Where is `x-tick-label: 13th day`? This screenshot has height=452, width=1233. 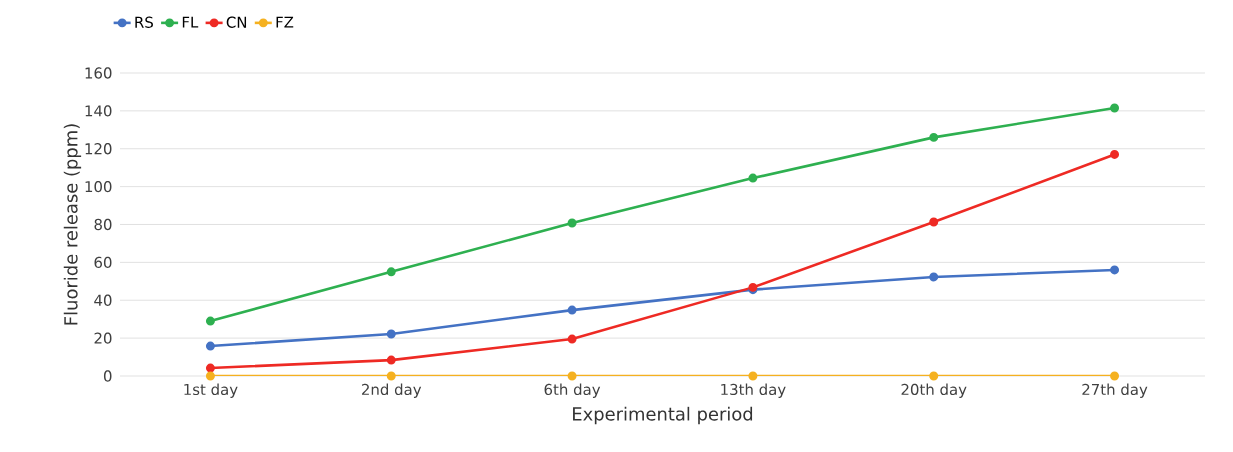
x-tick-label: 13th day is located at coordinates (753, 390).